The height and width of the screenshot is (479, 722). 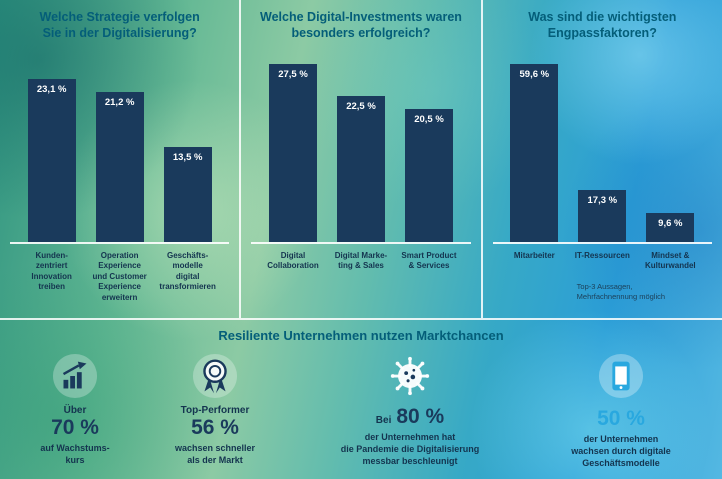 What do you see at coordinates (410, 376) in the screenshot?
I see `virus-icon` at bounding box center [410, 376].